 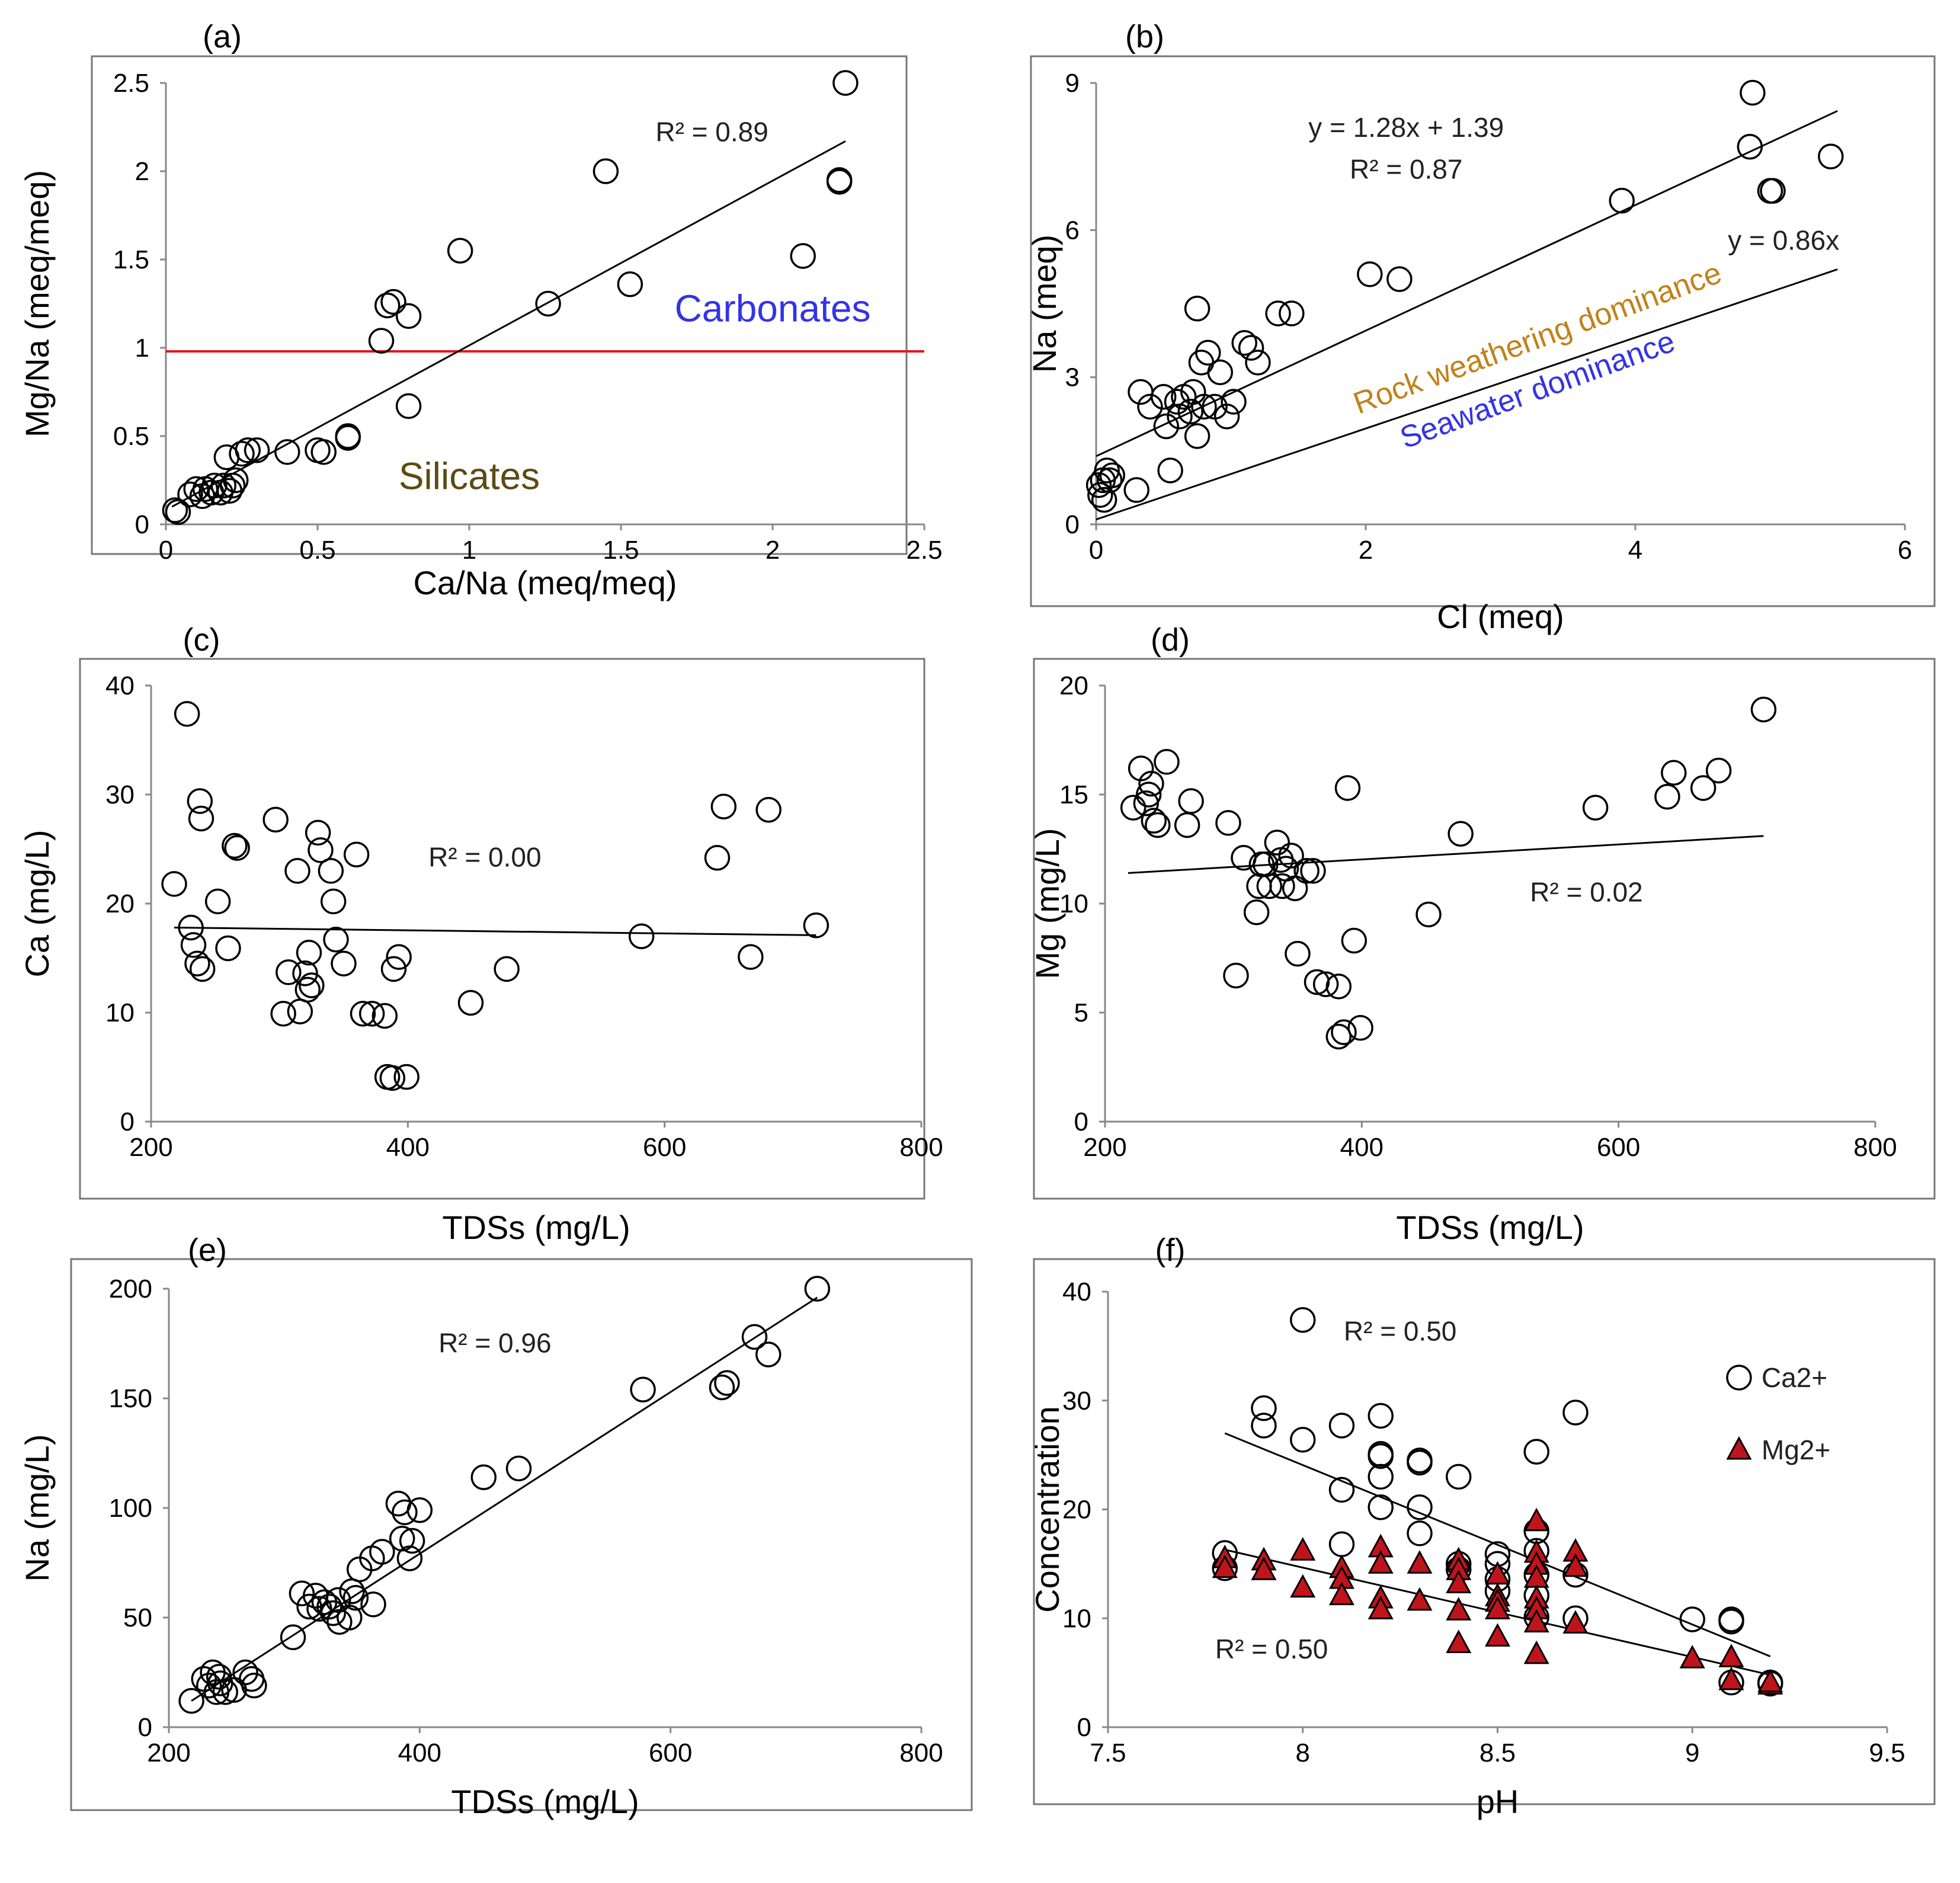 I want to click on y-tick-label: 20, so click(x=1076, y=1510).